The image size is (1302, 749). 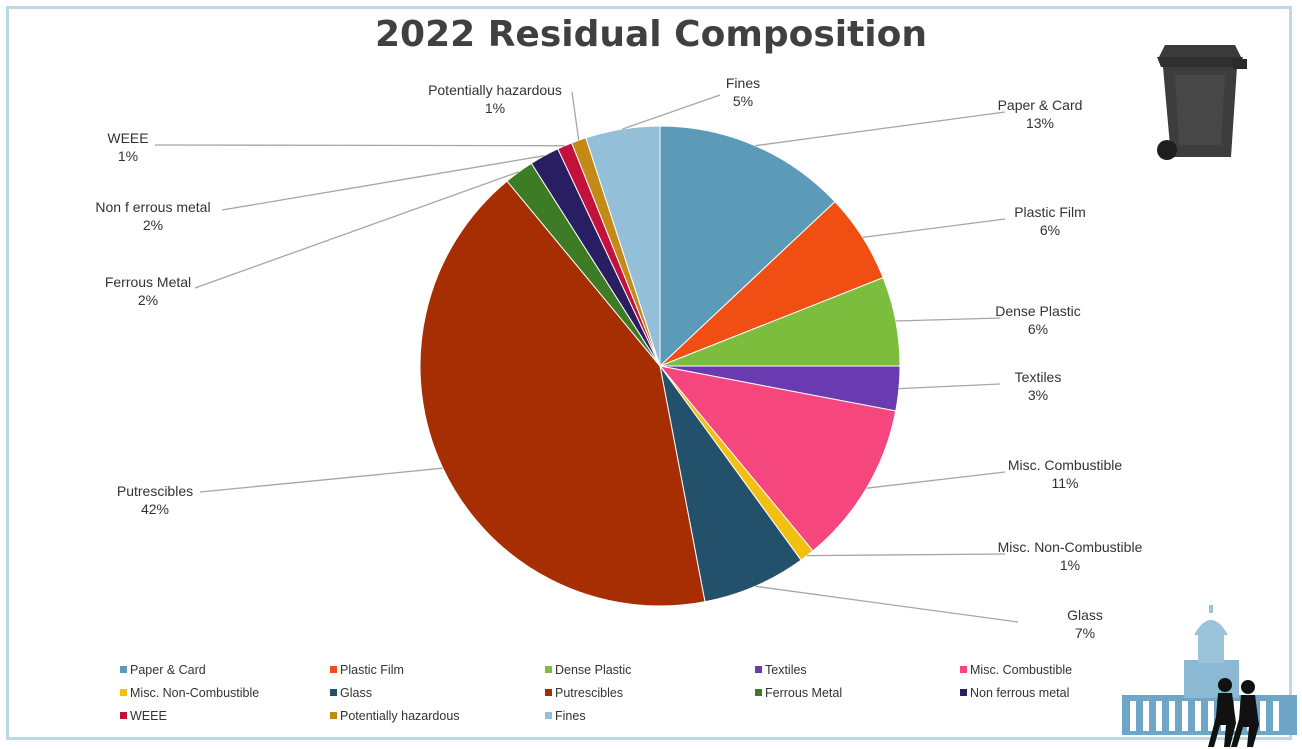 I want to click on legend-label-misc-combustible: Misc. Combustible, so click(x=1021, y=670).